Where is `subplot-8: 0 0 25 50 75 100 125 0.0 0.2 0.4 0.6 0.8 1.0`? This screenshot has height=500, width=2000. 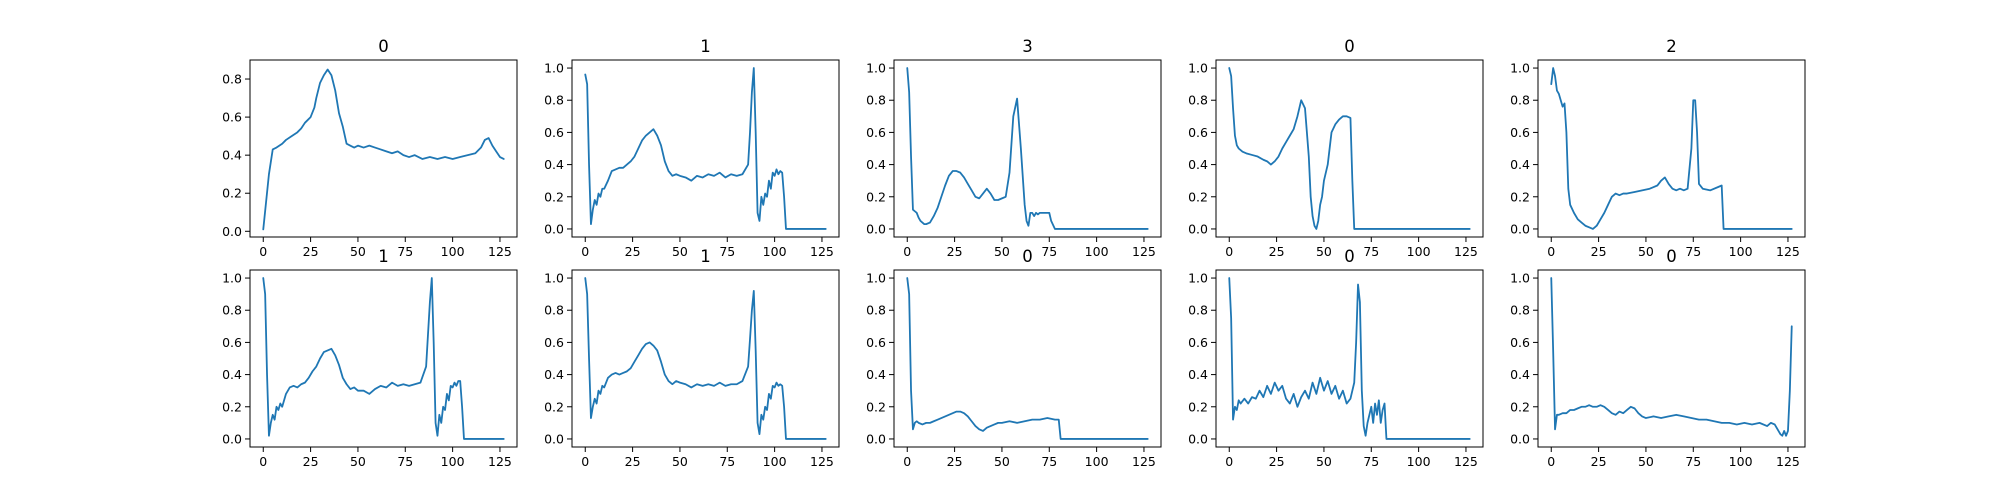
subplot-8: 0 0 25 50 75 100 125 0.0 0.2 0.4 0.6 0.8 1.0 is located at coordinates (1336, 358).